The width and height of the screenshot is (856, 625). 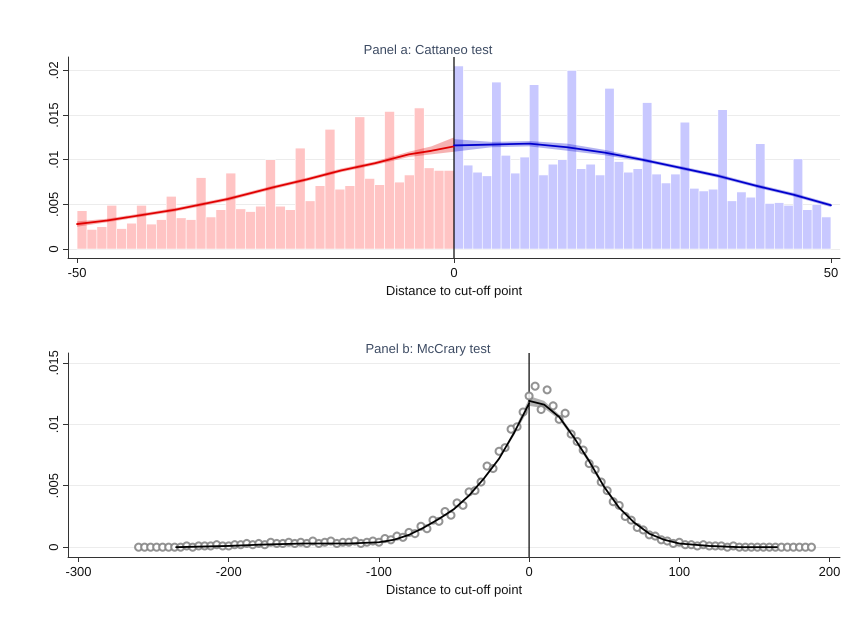 I want to click on chart-title: Panel b: McCrary test, so click(x=428, y=348).